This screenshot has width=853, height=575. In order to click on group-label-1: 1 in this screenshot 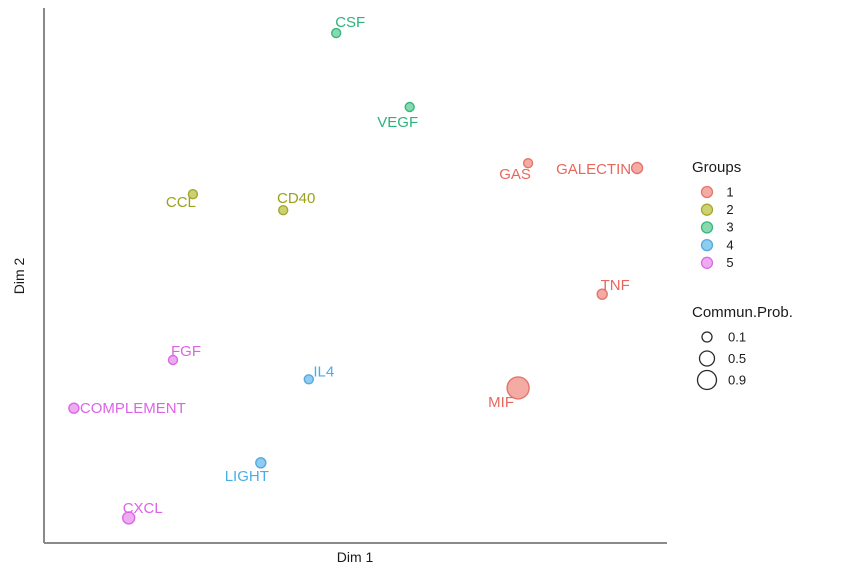, I will do `click(729, 191)`.